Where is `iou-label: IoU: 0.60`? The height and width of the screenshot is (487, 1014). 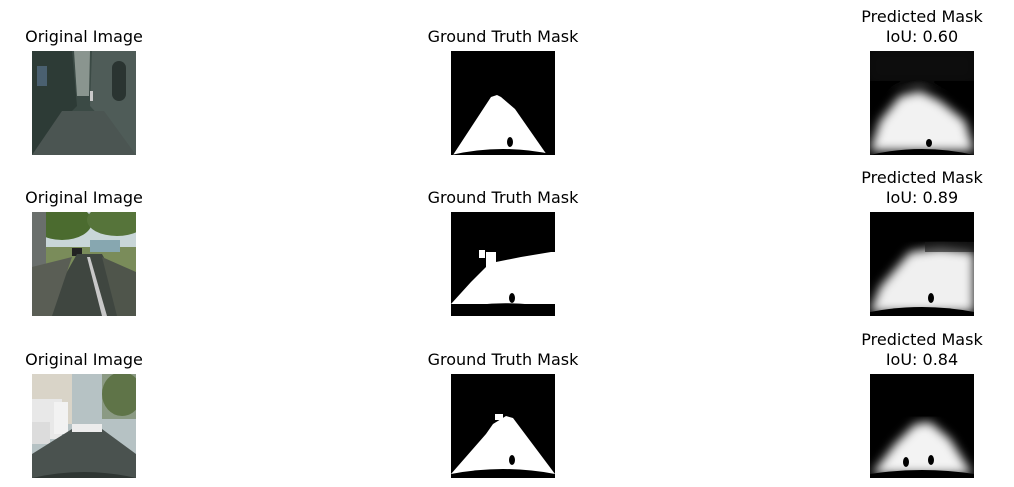 iou-label: IoU: 0.60 is located at coordinates (913, 37).